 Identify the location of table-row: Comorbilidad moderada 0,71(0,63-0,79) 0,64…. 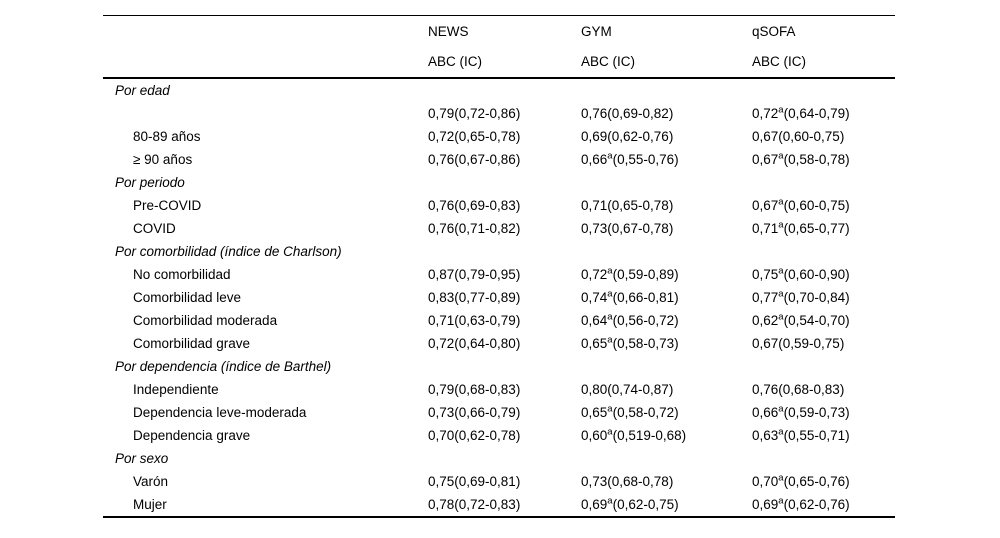
(499, 320).